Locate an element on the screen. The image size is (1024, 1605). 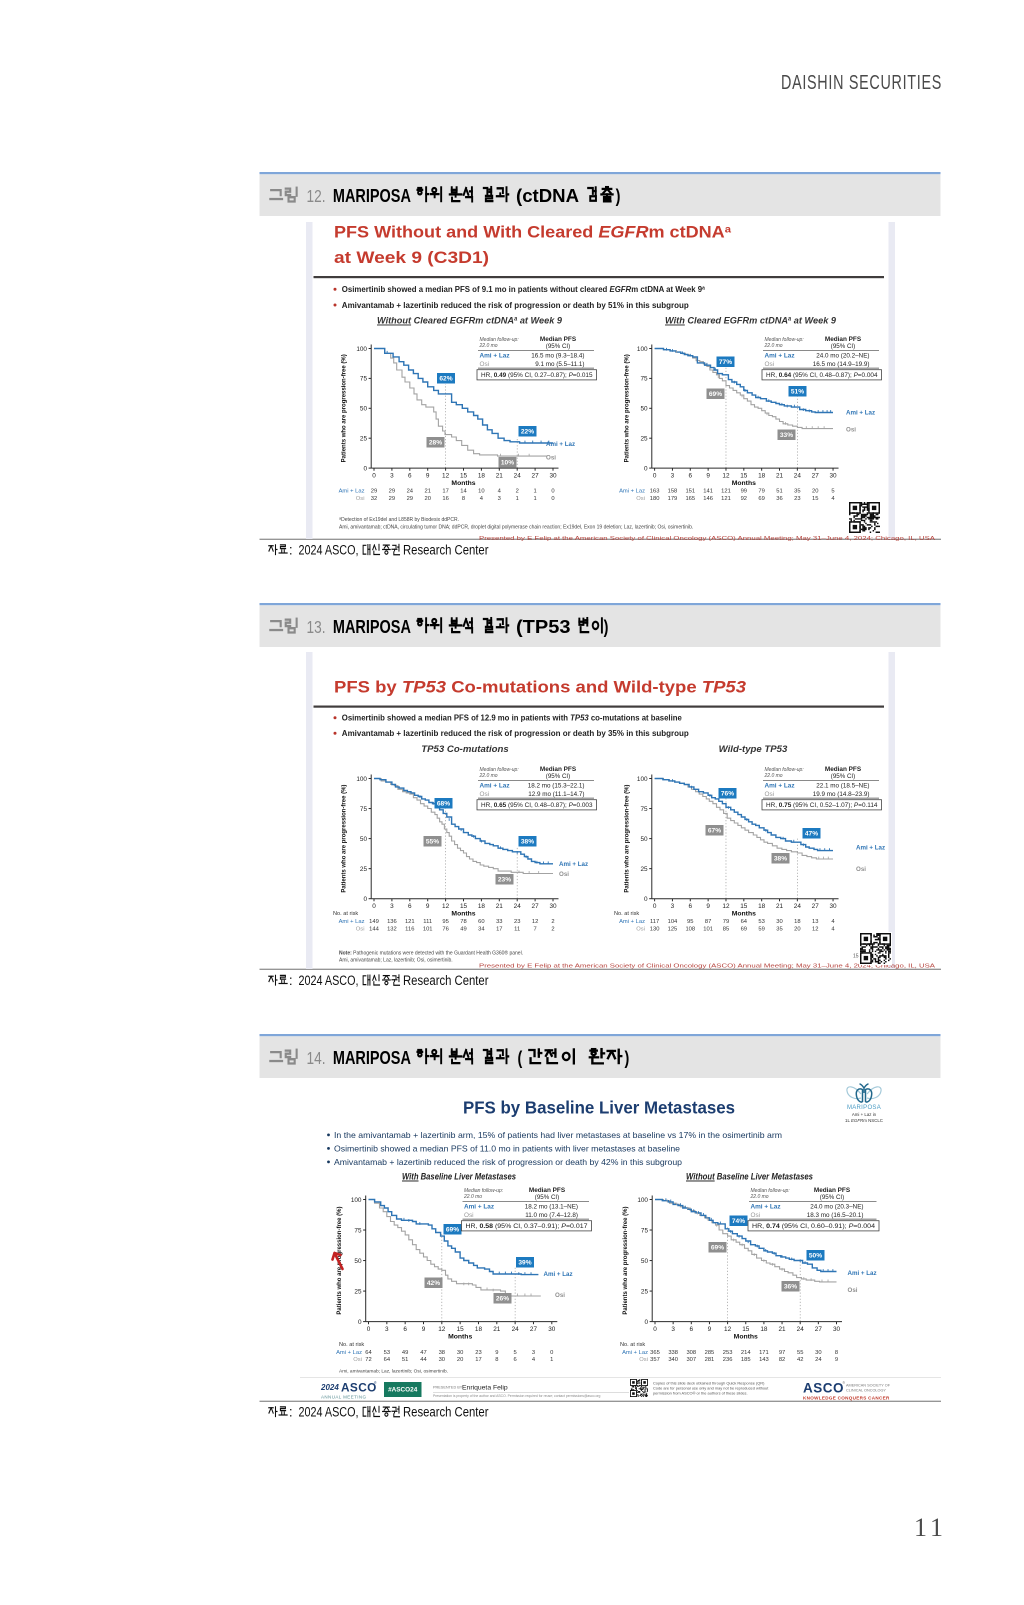
svg-text: 38 is located at coordinates (442, 1353).